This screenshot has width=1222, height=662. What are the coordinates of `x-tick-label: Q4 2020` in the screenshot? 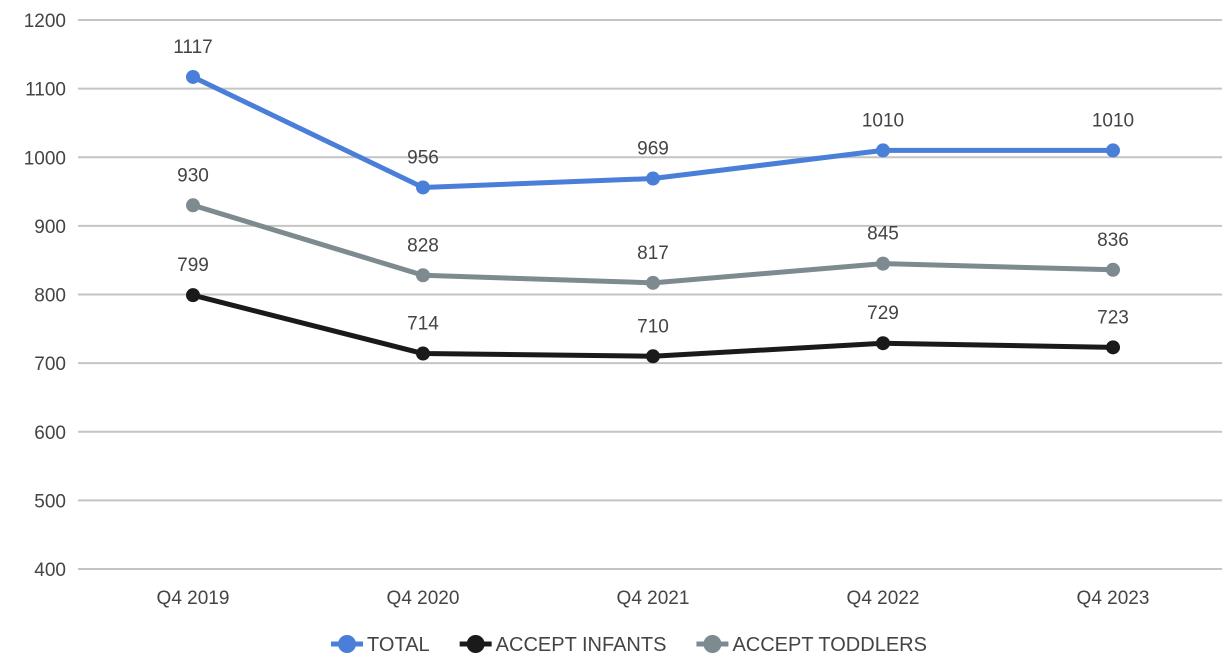 It's located at (423, 598).